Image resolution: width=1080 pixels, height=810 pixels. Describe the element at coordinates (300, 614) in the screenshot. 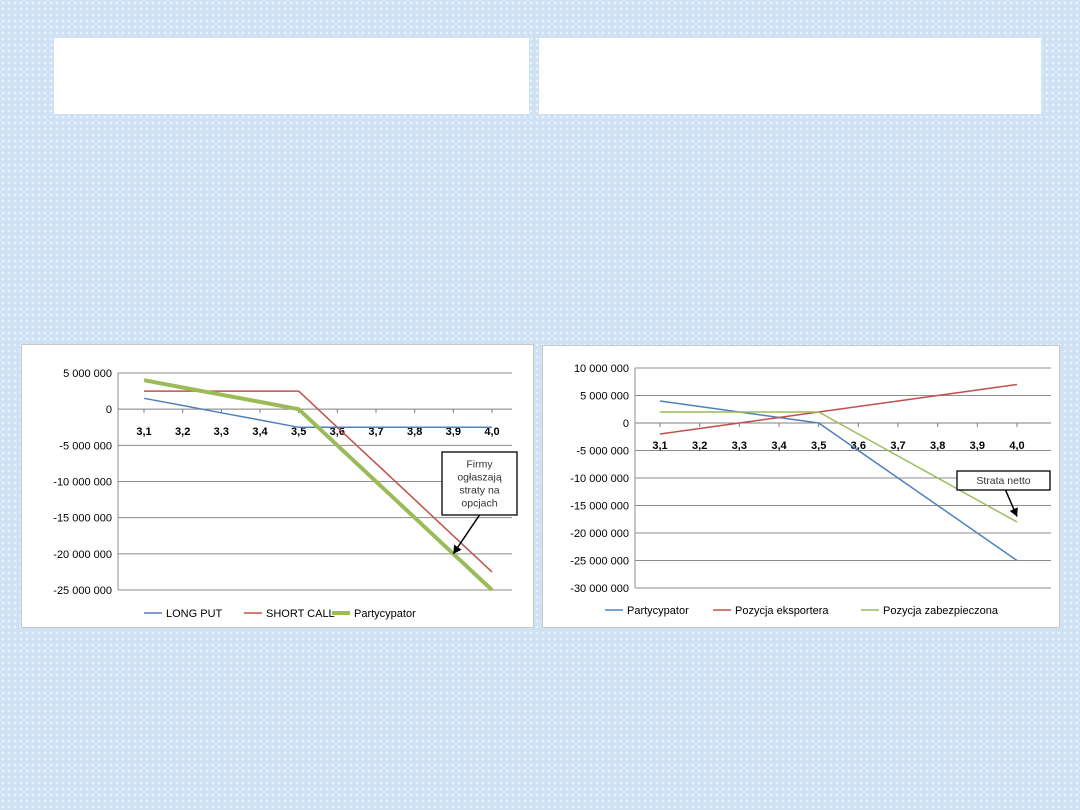

I see `legend-label: SHORT CALL` at that location.